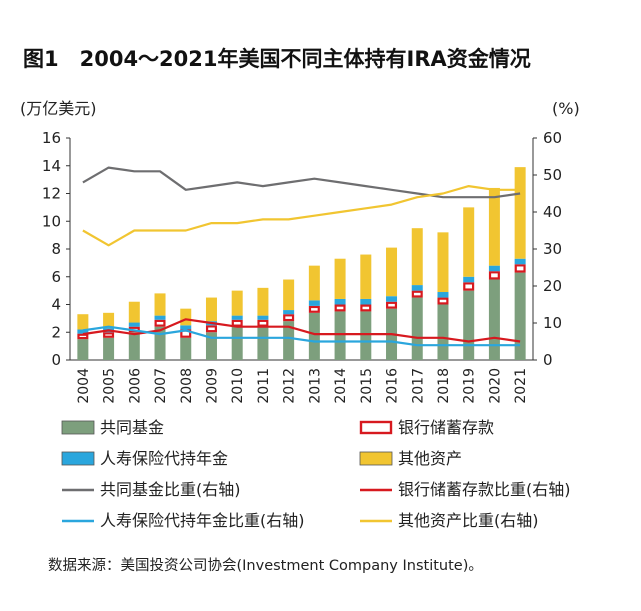  I want to click on legend-label: 银行储蓄存款, so click(446, 427).